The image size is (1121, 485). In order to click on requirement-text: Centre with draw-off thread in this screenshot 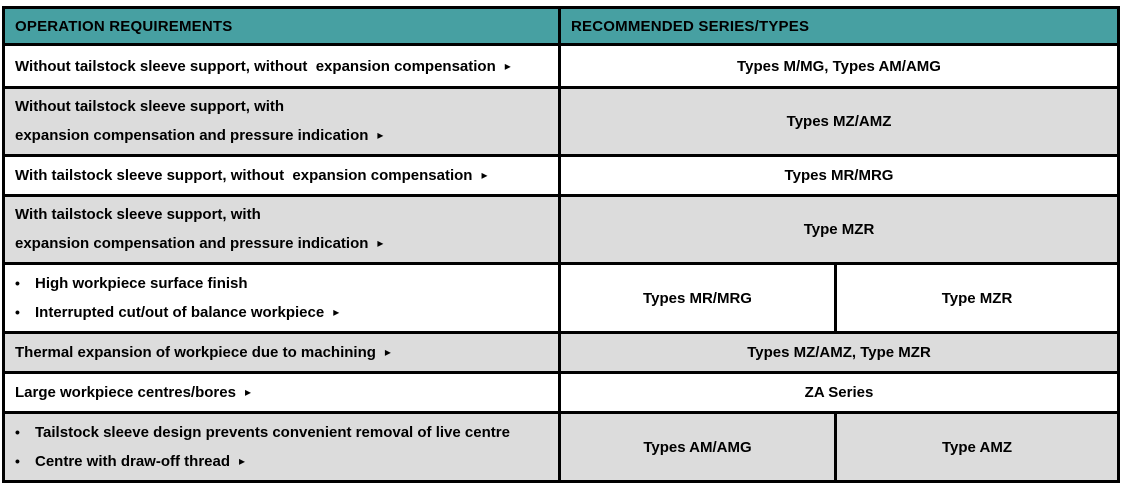, I will do `click(133, 461)`.